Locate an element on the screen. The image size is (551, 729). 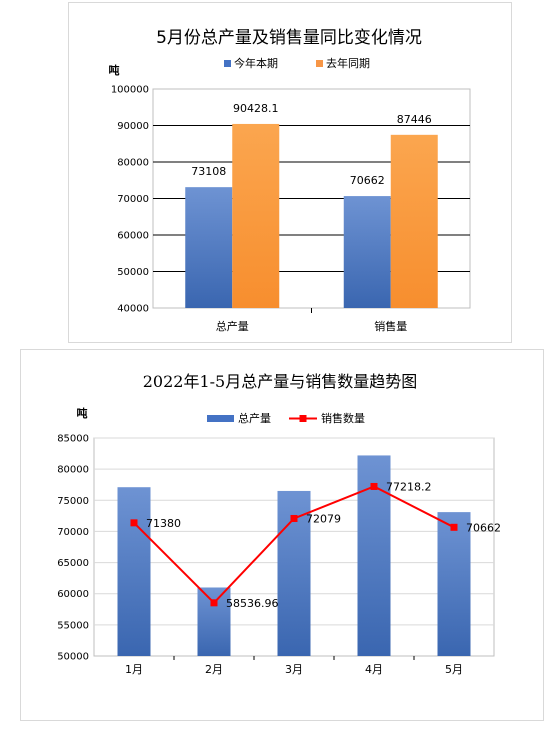
x-tick-label: 4月 is located at coordinates (374, 669).